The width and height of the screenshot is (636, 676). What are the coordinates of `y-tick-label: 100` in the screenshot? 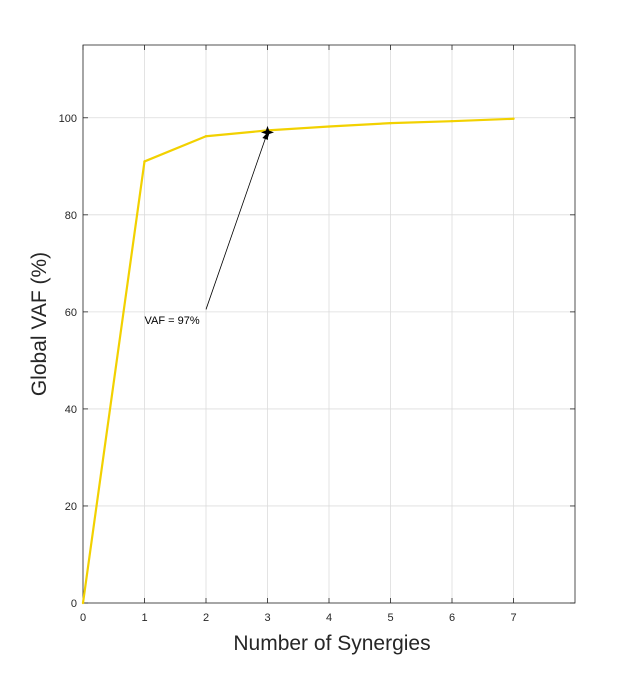 It's located at (68, 119).